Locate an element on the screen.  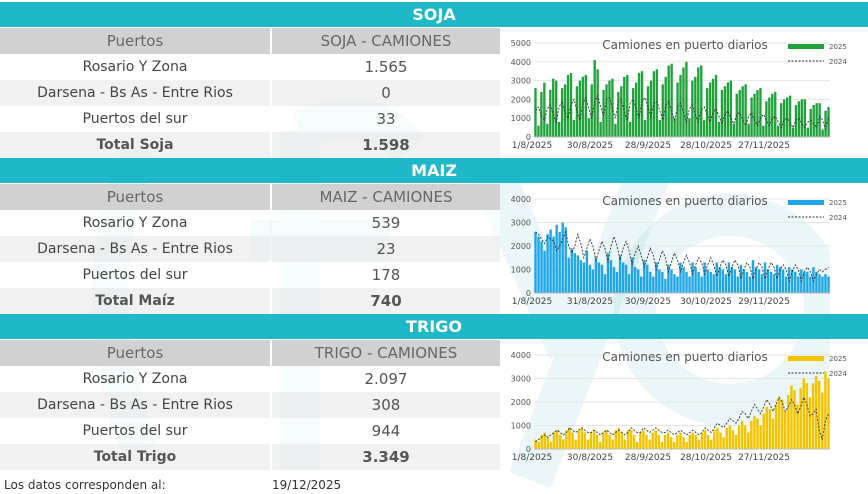
chart-title: Camiones en puerto diarios is located at coordinates (685, 201).